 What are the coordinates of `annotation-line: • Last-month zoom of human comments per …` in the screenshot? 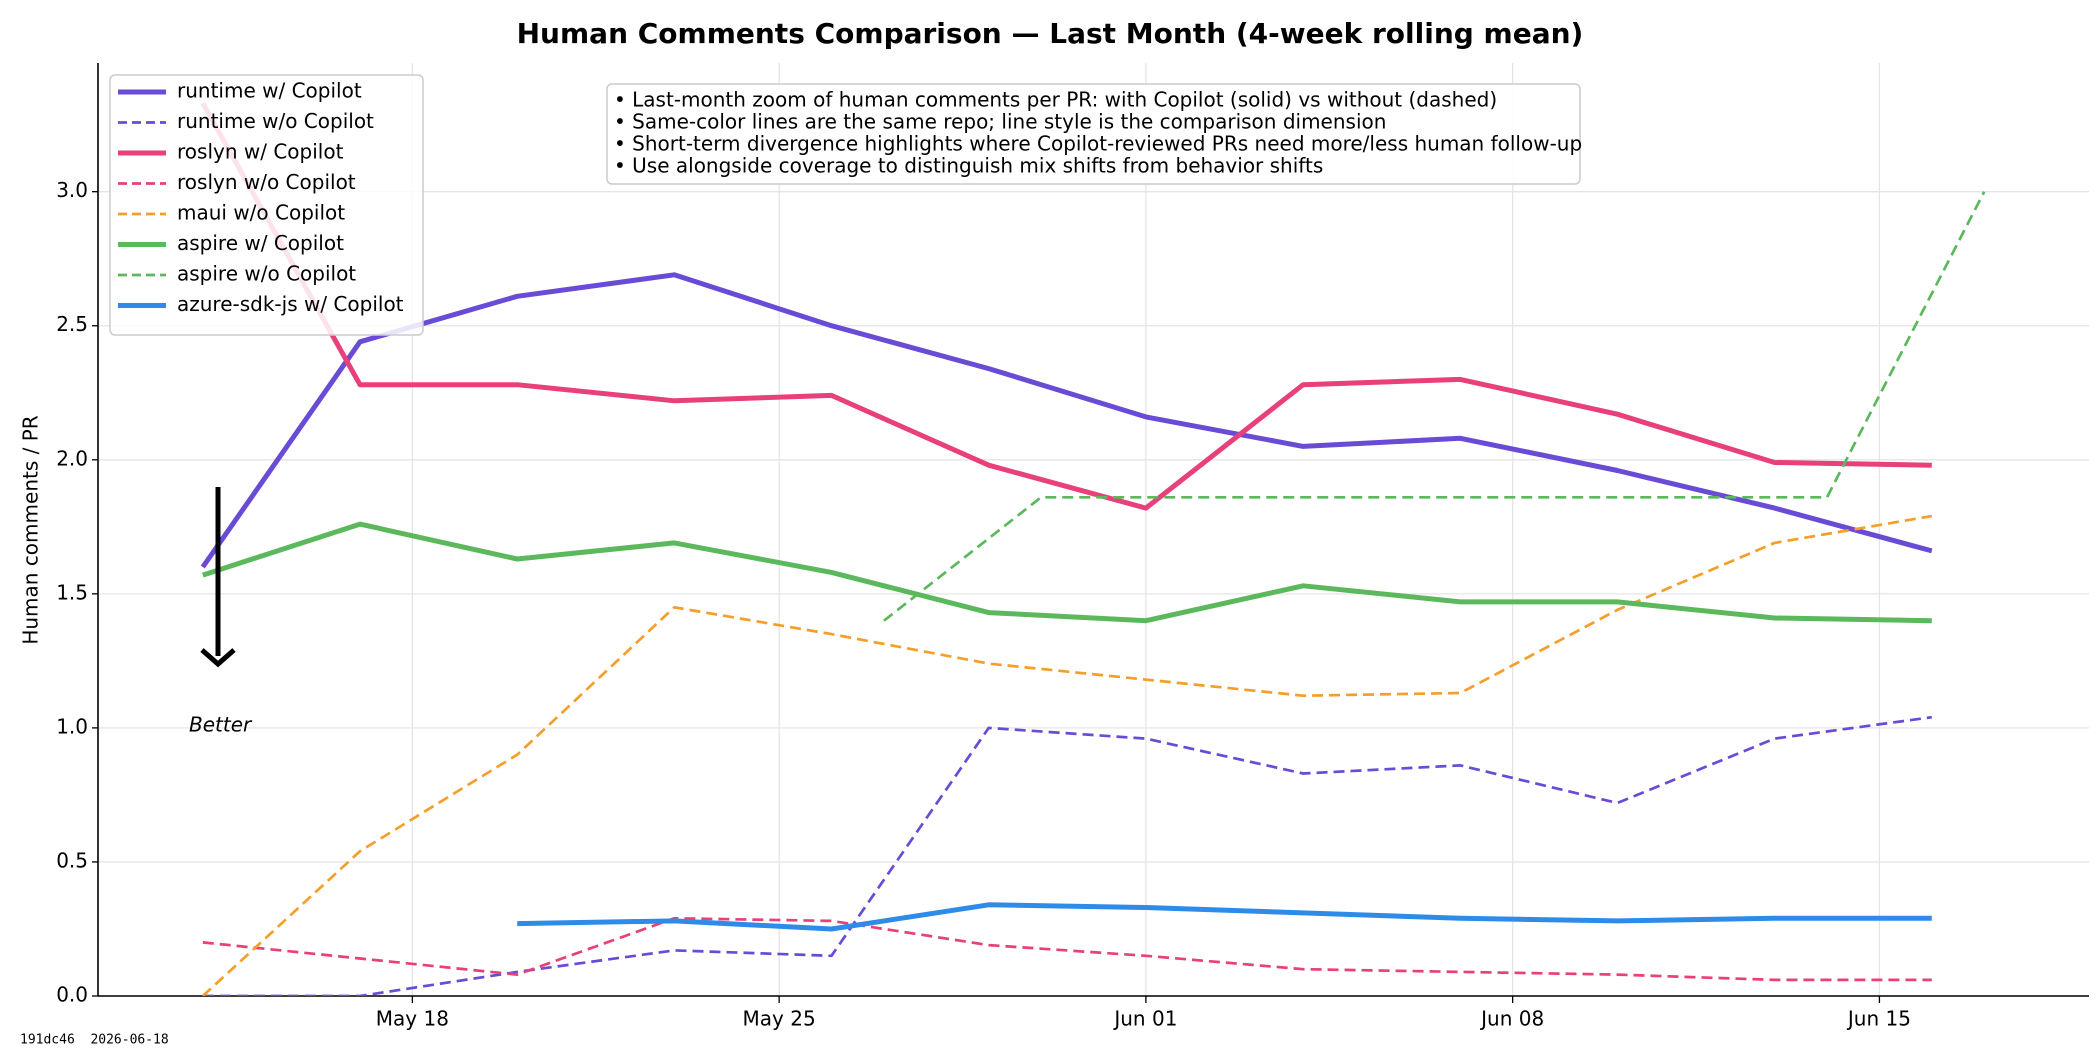 It's located at (1055, 100).